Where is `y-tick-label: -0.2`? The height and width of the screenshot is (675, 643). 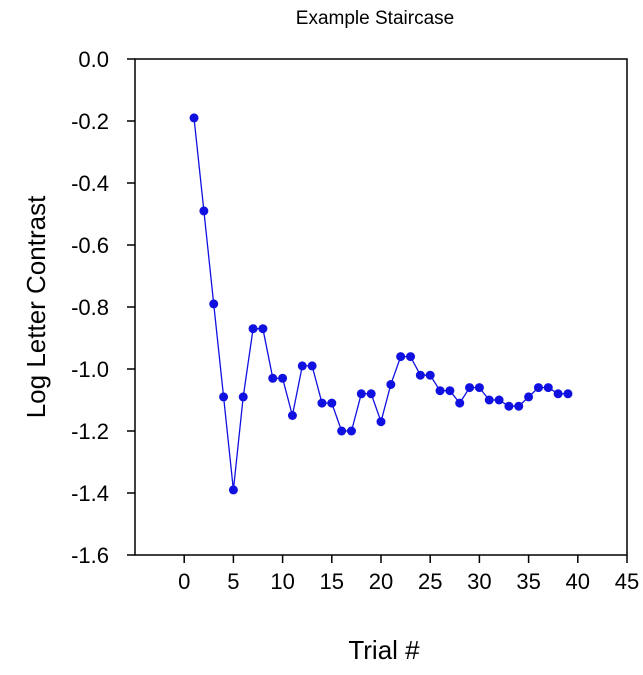 y-tick-label: -0.2 is located at coordinates (90, 121).